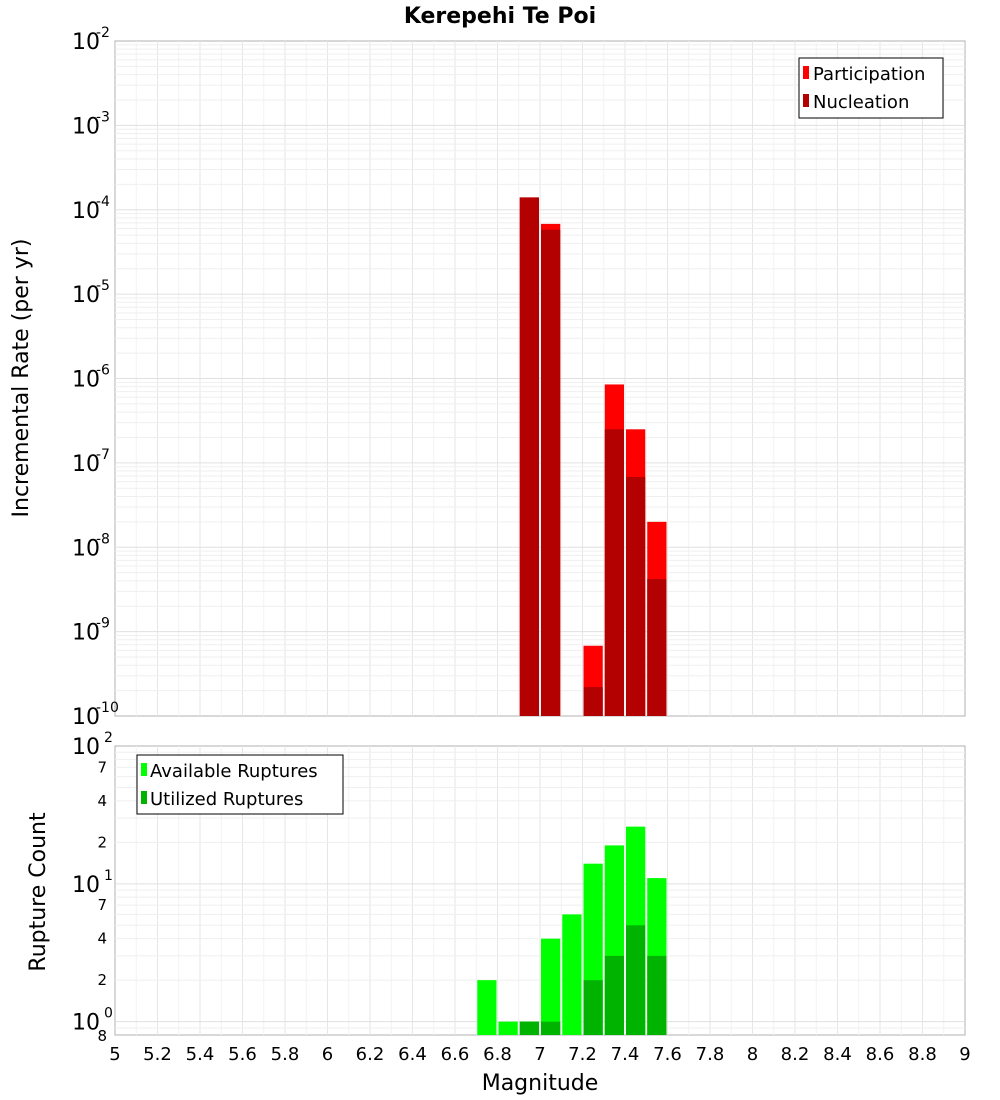 This screenshot has width=1000, height=1100. Describe the element at coordinates (108, 876) in the screenshot. I see `y-tick-exponent: 1` at that location.